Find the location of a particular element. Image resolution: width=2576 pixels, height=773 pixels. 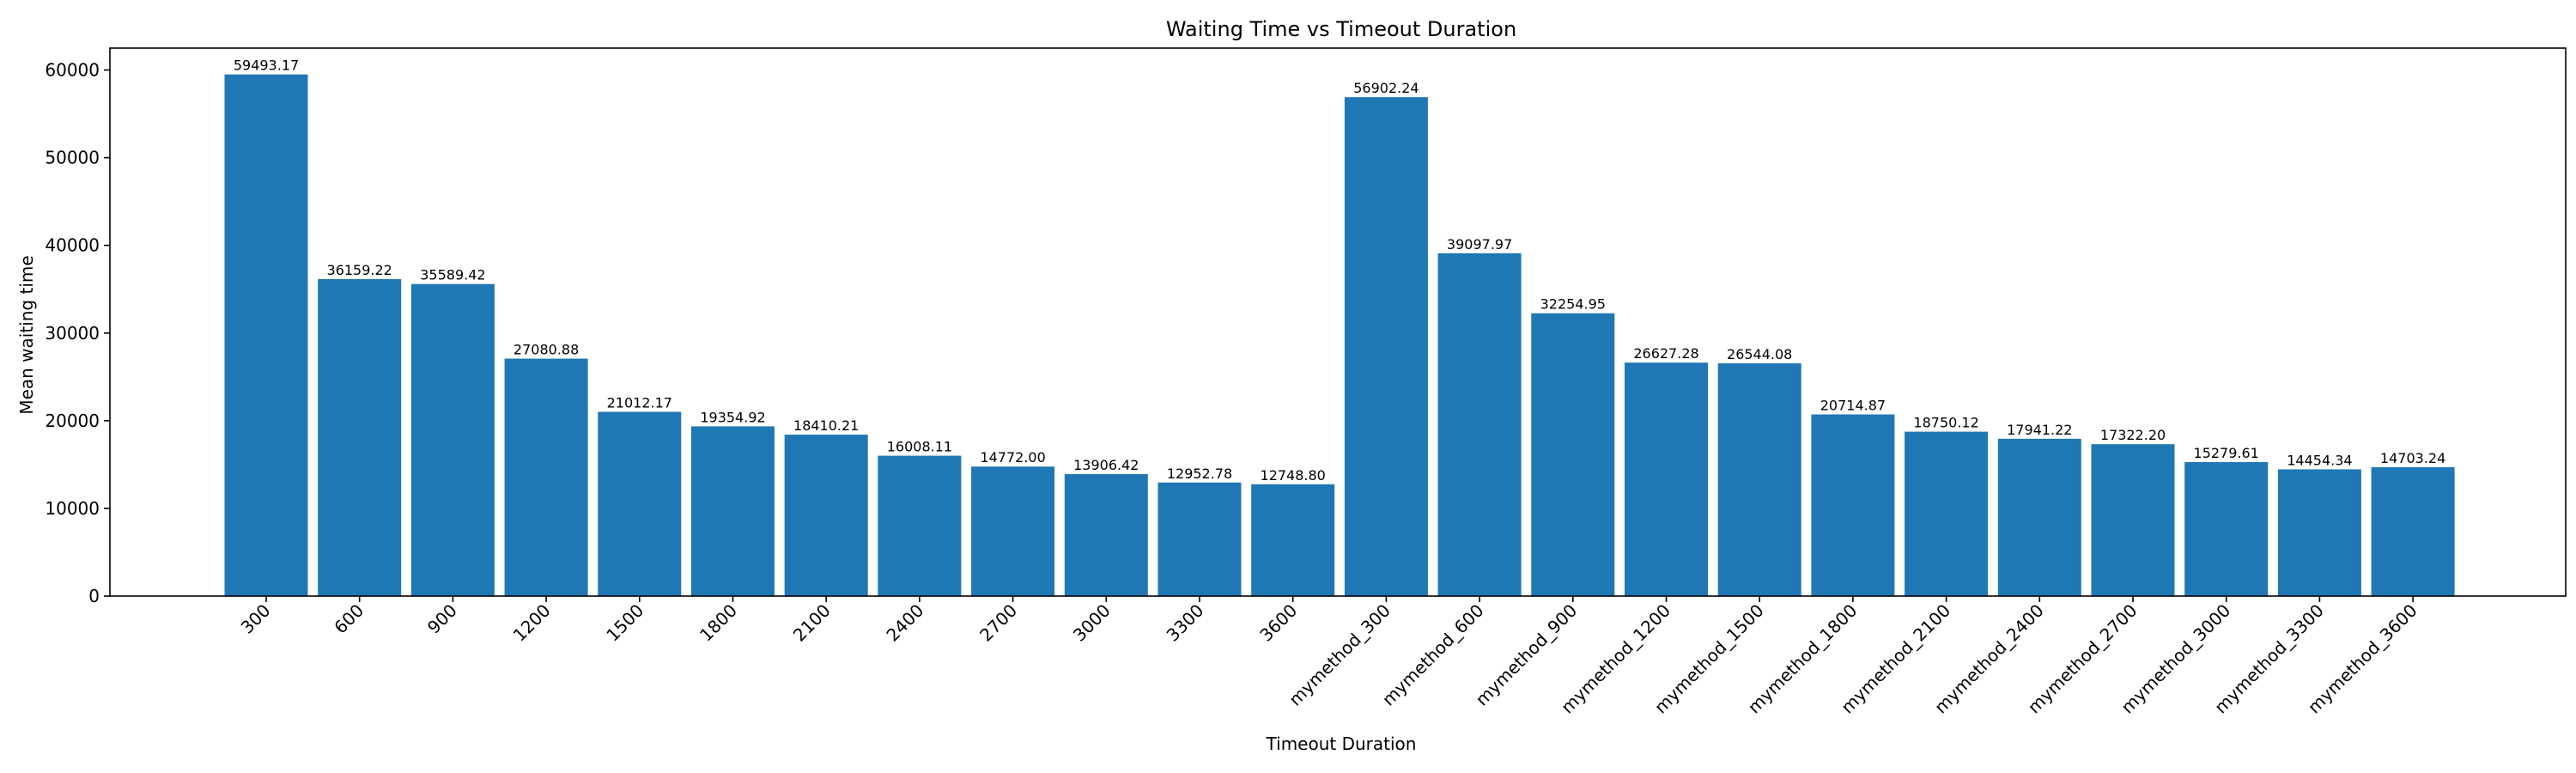

bar-value-label: 19354.92 is located at coordinates (733, 417).